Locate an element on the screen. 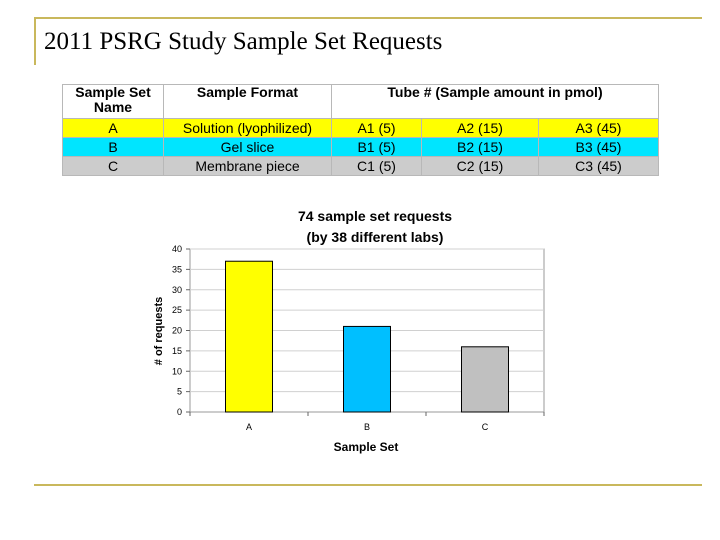  y-tick-label: 25 is located at coordinates (177, 310).